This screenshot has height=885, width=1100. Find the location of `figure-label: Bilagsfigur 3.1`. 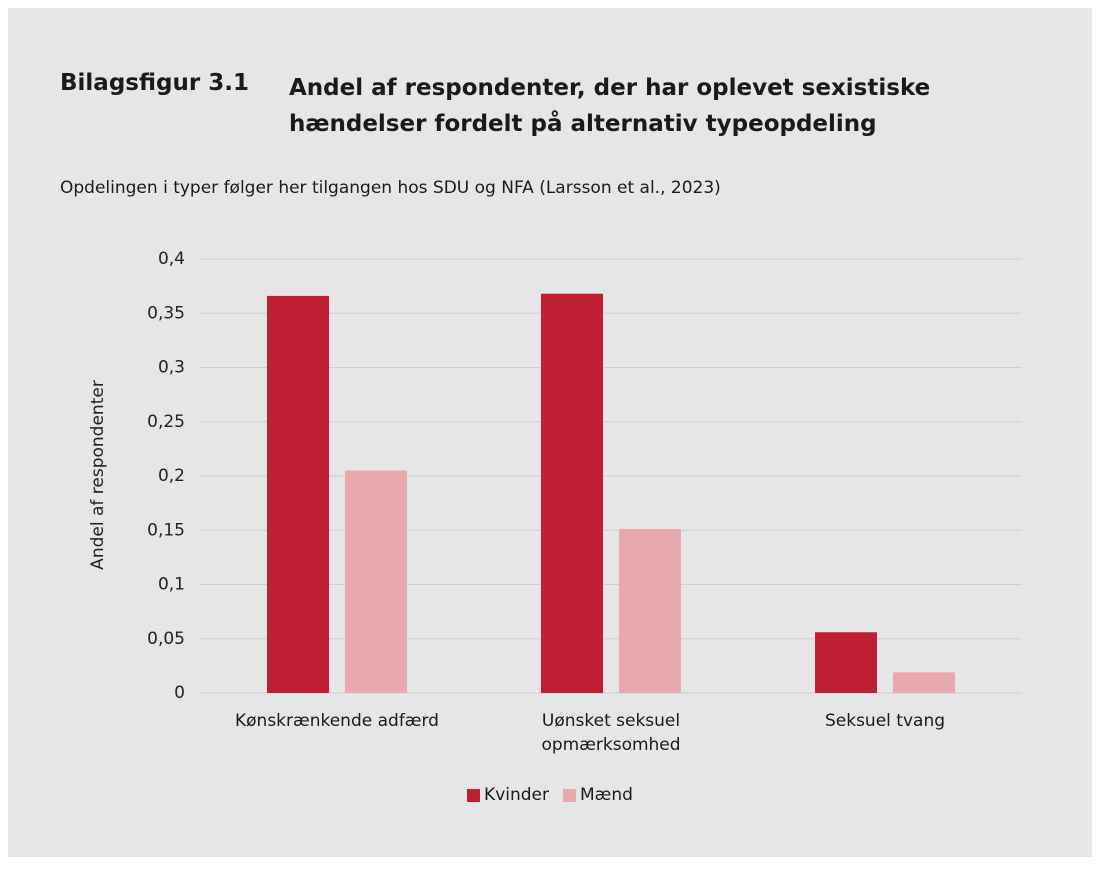

figure-label: Bilagsfigur 3.1 is located at coordinates (154, 83).